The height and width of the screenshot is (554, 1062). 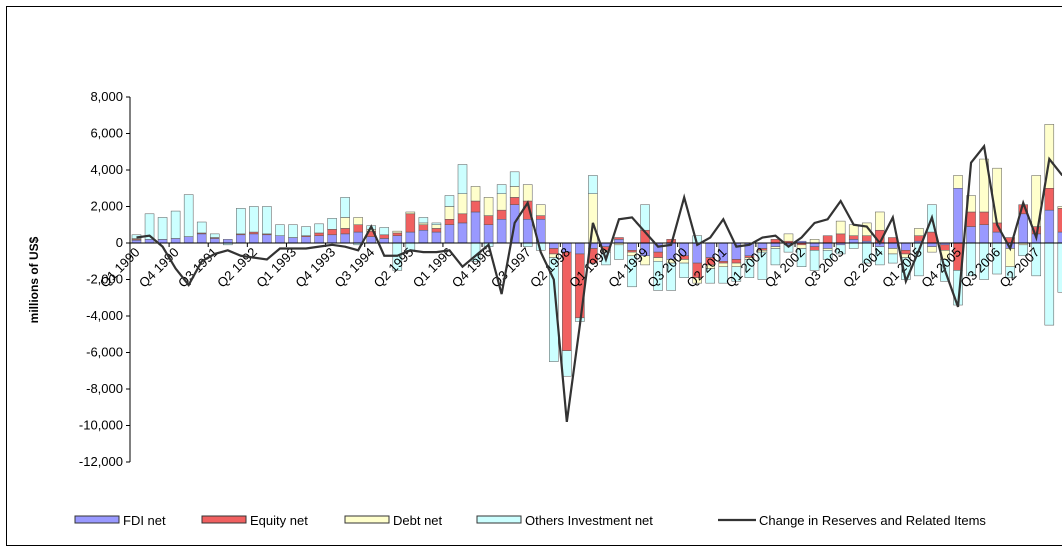 I want to click on y-tick-label: -10,000, so click(x=101, y=425).